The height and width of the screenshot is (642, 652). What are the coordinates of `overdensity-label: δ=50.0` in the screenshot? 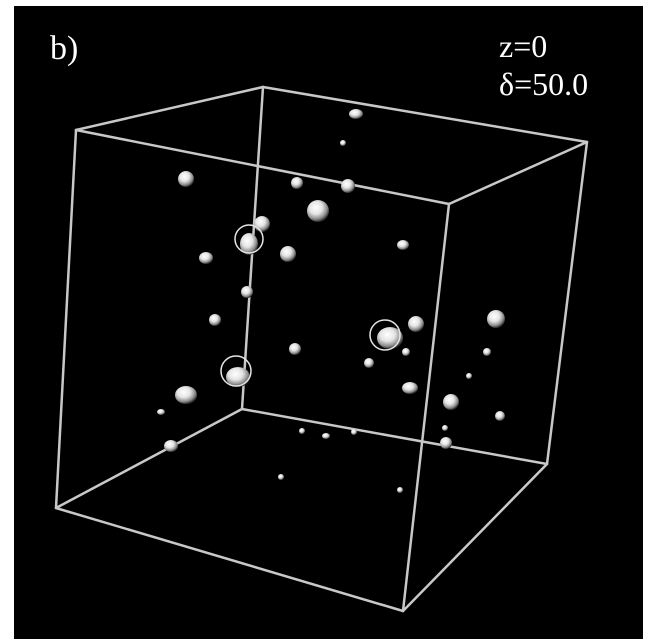 It's located at (544, 84).